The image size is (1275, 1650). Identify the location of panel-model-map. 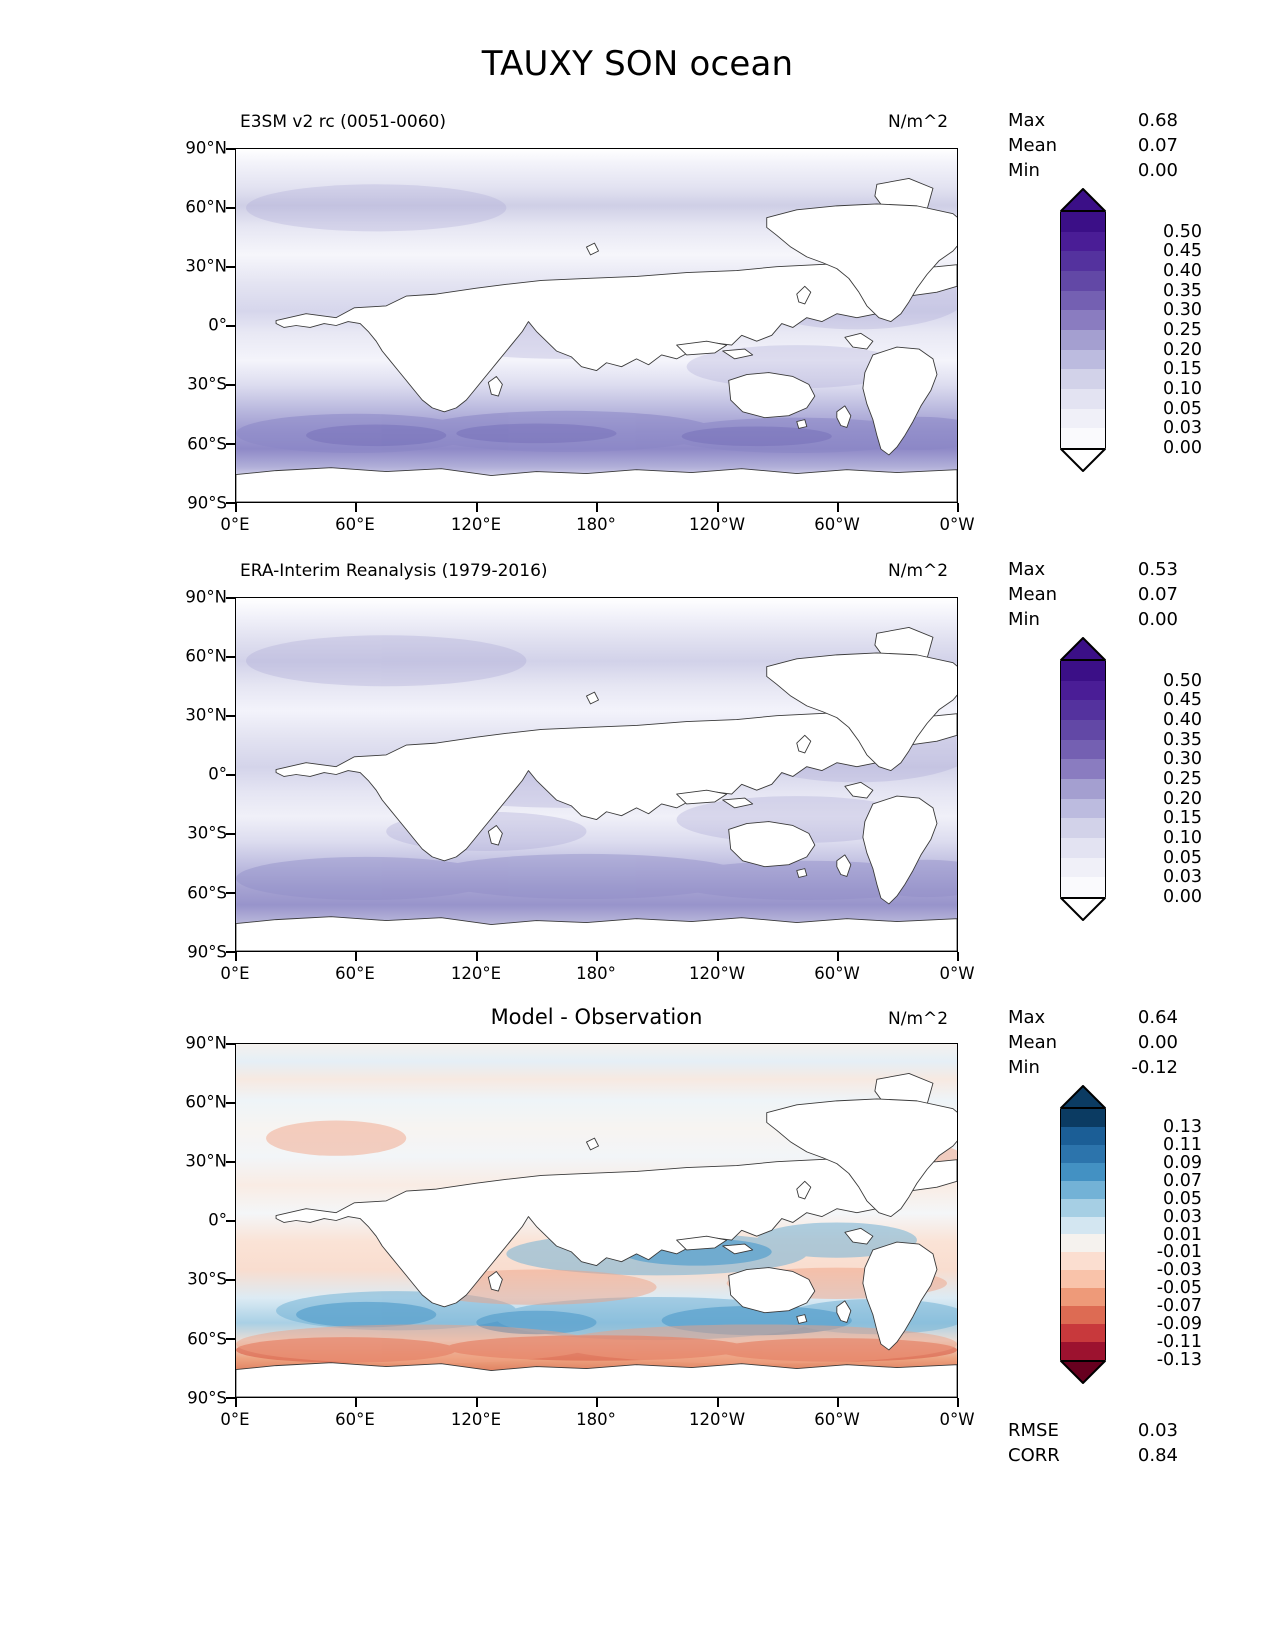
(596, 325).